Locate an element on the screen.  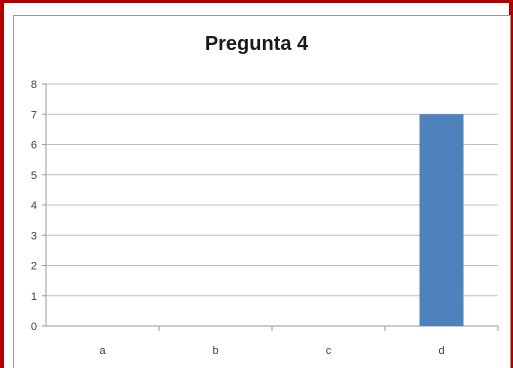
x-tick-label: a is located at coordinates (102, 351).